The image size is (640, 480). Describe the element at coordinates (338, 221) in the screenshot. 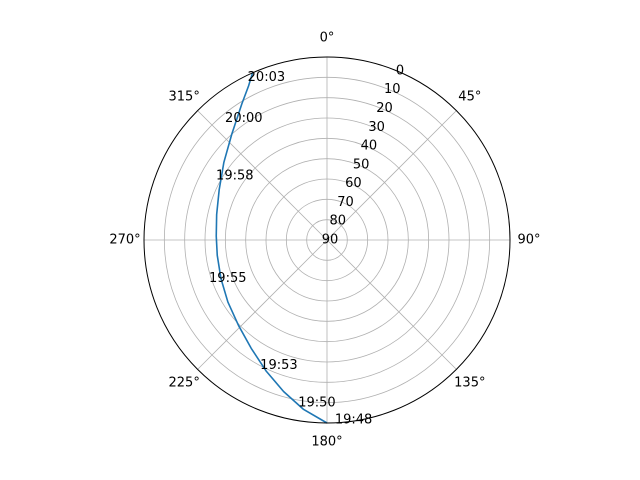

I see `radial-tick-label: 80` at that location.